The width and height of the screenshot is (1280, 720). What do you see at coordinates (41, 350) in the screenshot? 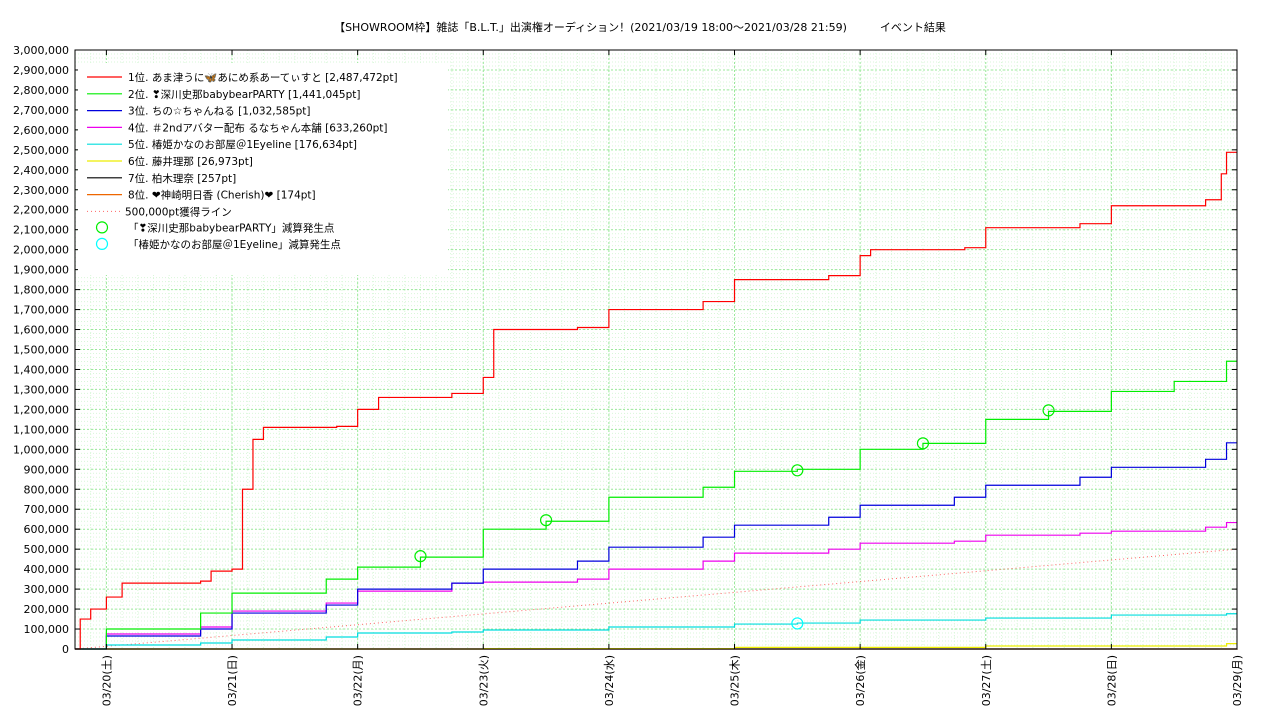
I see `y-tick-label: 1,500,000` at bounding box center [41, 350].